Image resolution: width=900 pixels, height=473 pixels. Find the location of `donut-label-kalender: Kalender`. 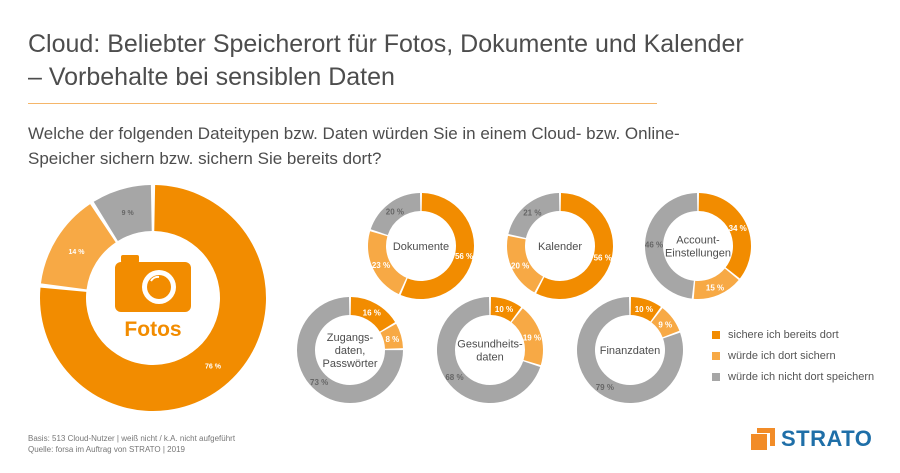

donut-label-kalender: Kalender is located at coordinates (560, 247).